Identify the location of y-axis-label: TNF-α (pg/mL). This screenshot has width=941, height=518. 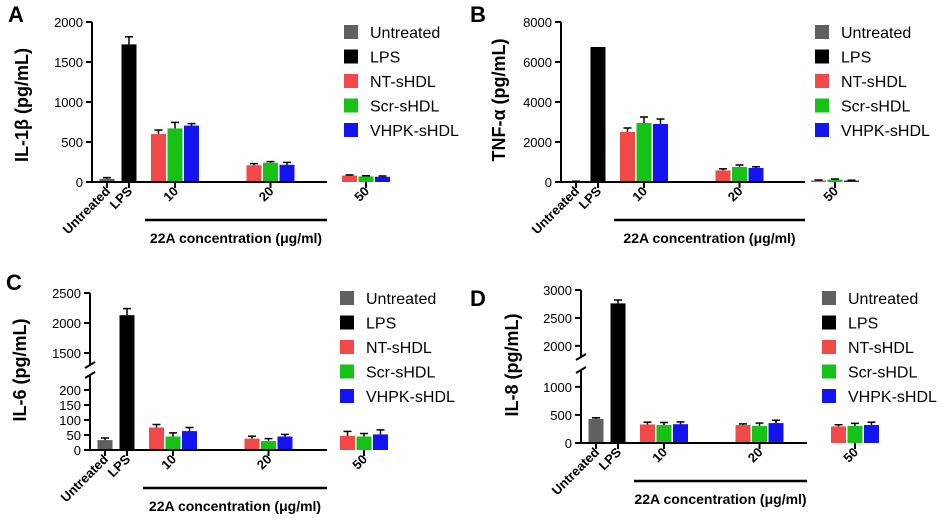
(499, 99).